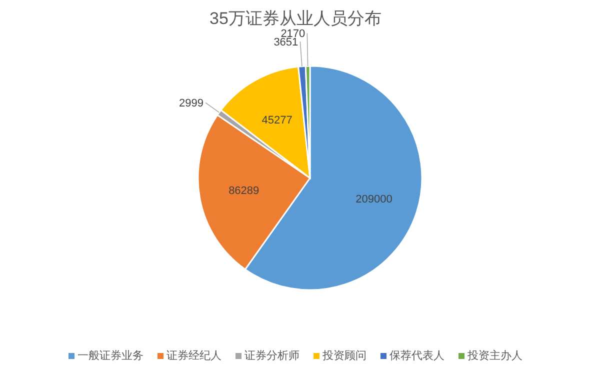 The height and width of the screenshot is (370, 591). Describe the element at coordinates (296, 18) in the screenshot. I see `chart-title: 35万证券从业人员分布` at that location.